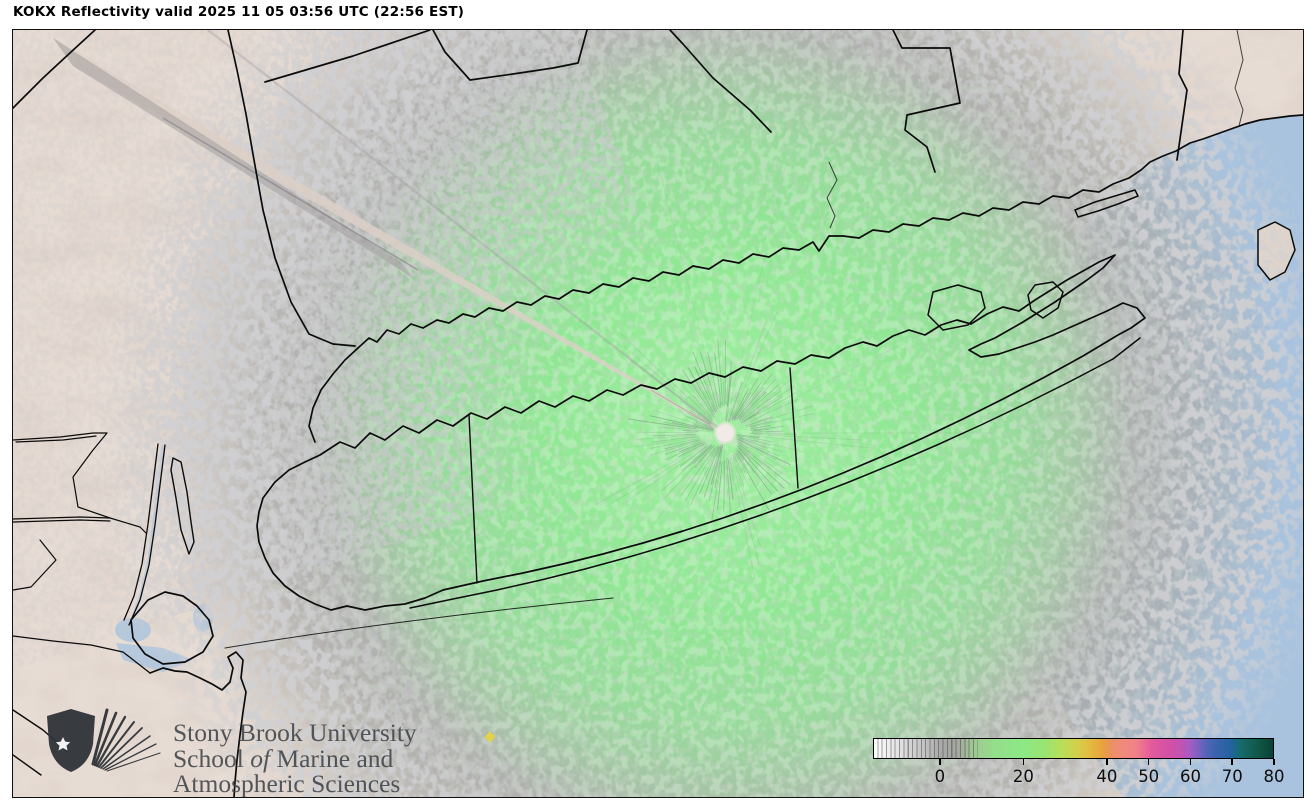 The width and height of the screenshot is (1316, 811). Describe the element at coordinates (182, 506) in the screenshot. I see `manhattan-outline` at that location.